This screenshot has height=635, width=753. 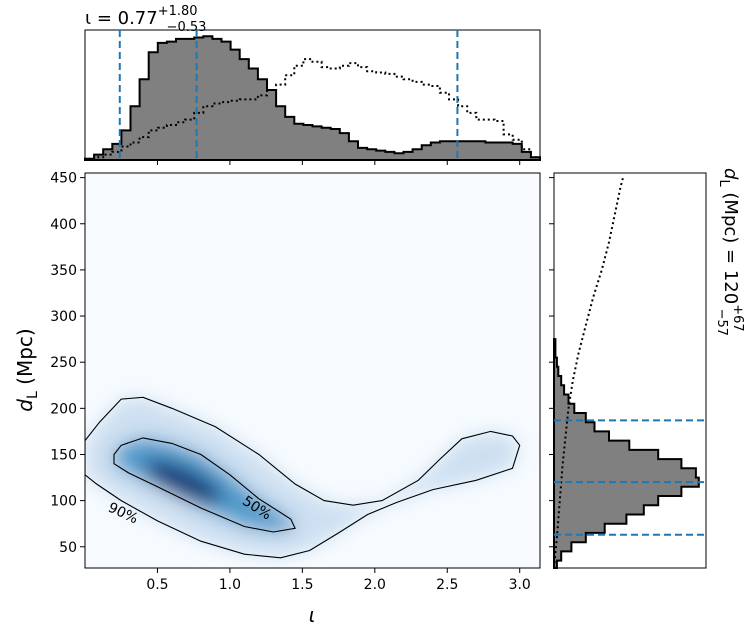 I want to click on right-prior-histogram, so click(x=589, y=372).